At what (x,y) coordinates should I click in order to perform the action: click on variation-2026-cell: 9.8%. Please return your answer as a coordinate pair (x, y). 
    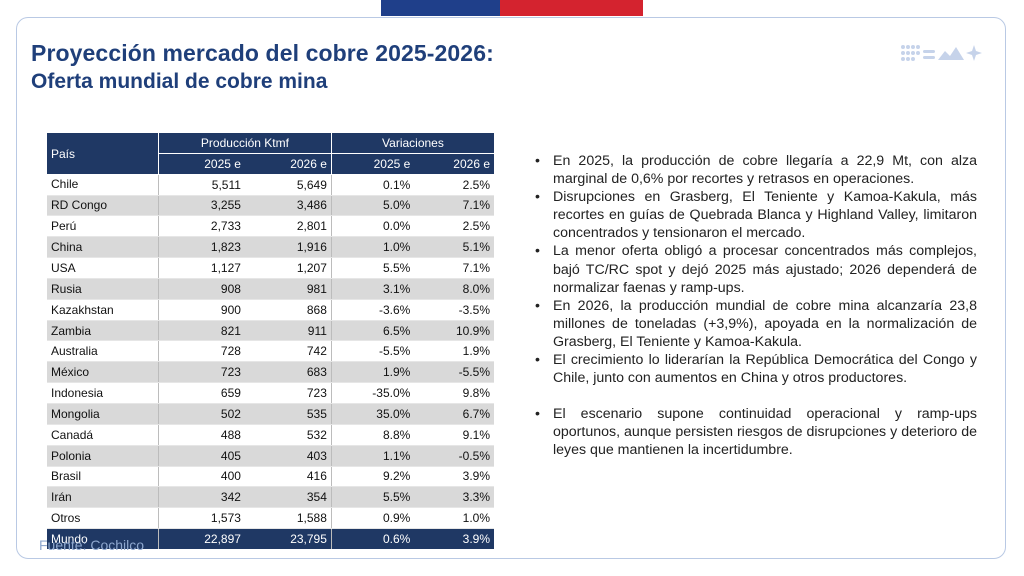
    Looking at the image, I should click on (454, 393).